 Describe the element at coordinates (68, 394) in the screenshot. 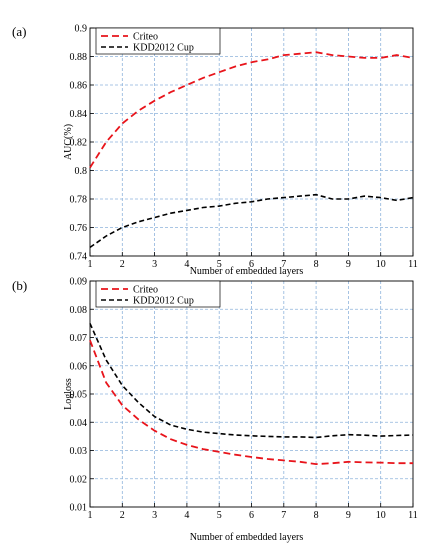

I see `y-axis-label: Logloss` at that location.